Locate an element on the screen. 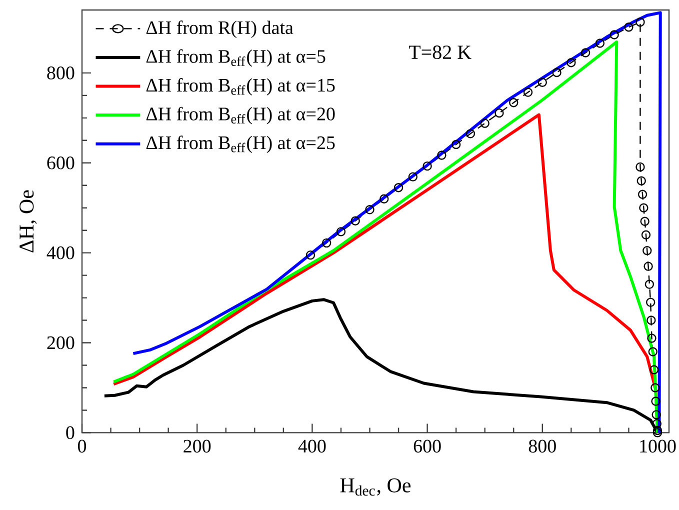 Image resolution: width=679 pixels, height=510 pixels. x-tick-label: 1000 is located at coordinates (658, 446).